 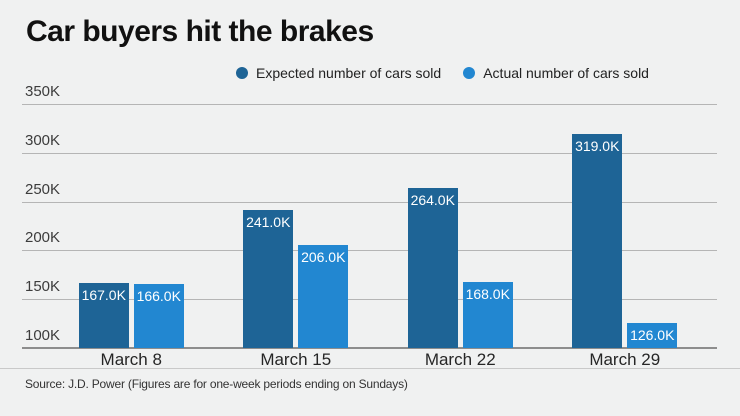 I want to click on bar-actual: 206.0K, so click(x=323, y=296).